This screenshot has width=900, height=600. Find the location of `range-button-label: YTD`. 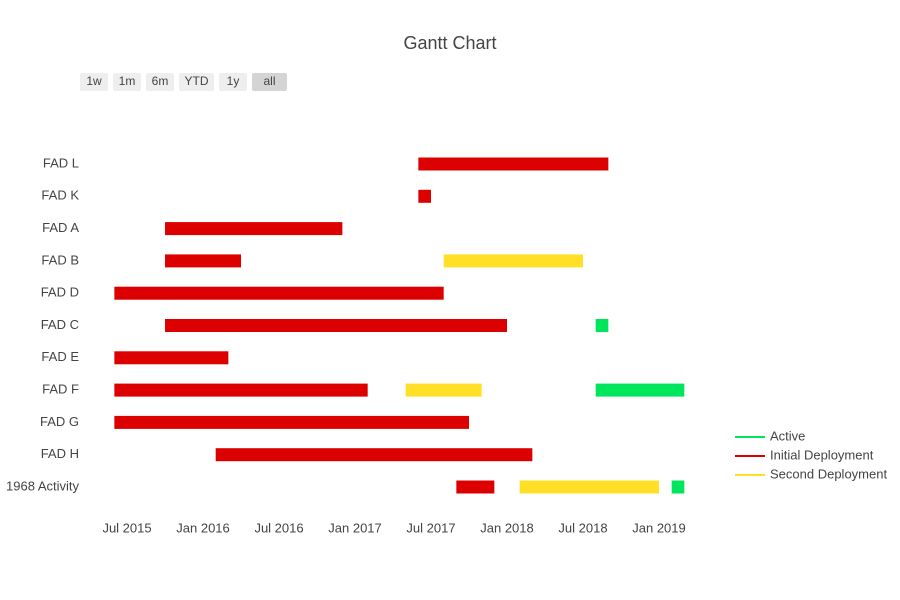

range-button-label: YTD is located at coordinates (197, 81).